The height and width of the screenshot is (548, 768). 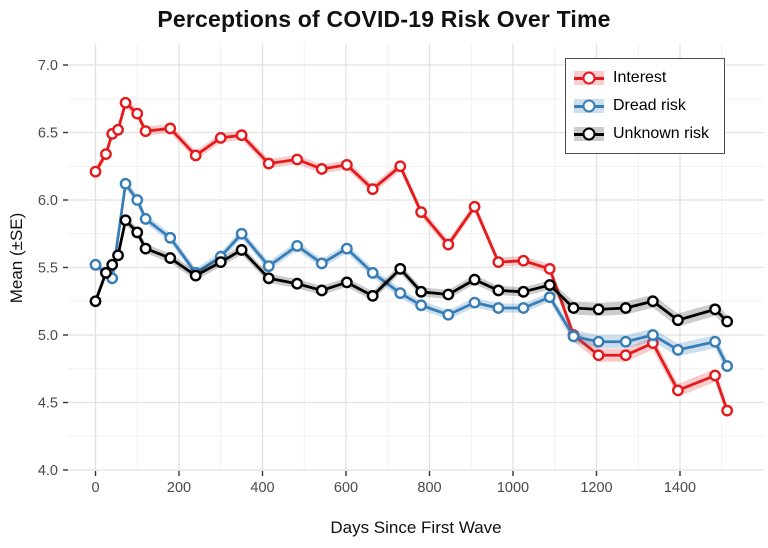 What do you see at coordinates (48, 134) in the screenshot?
I see `y-tick-label: 6.5` at bounding box center [48, 134].